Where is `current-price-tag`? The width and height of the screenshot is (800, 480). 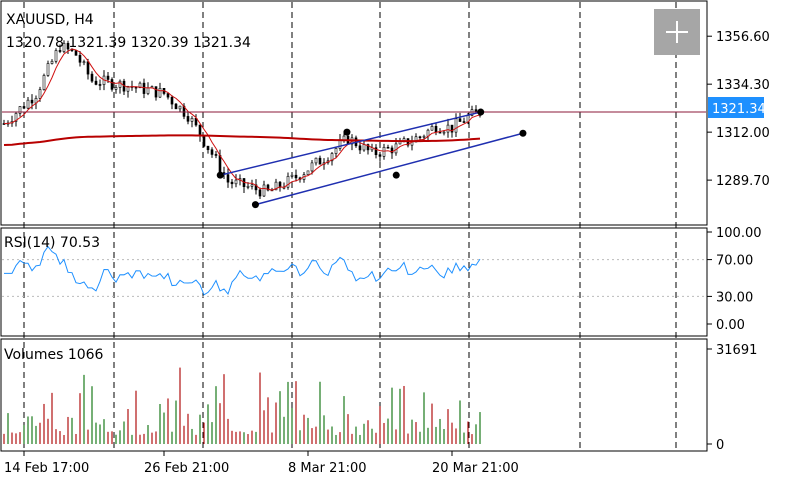 current-price-tag is located at coordinates (736, 107).